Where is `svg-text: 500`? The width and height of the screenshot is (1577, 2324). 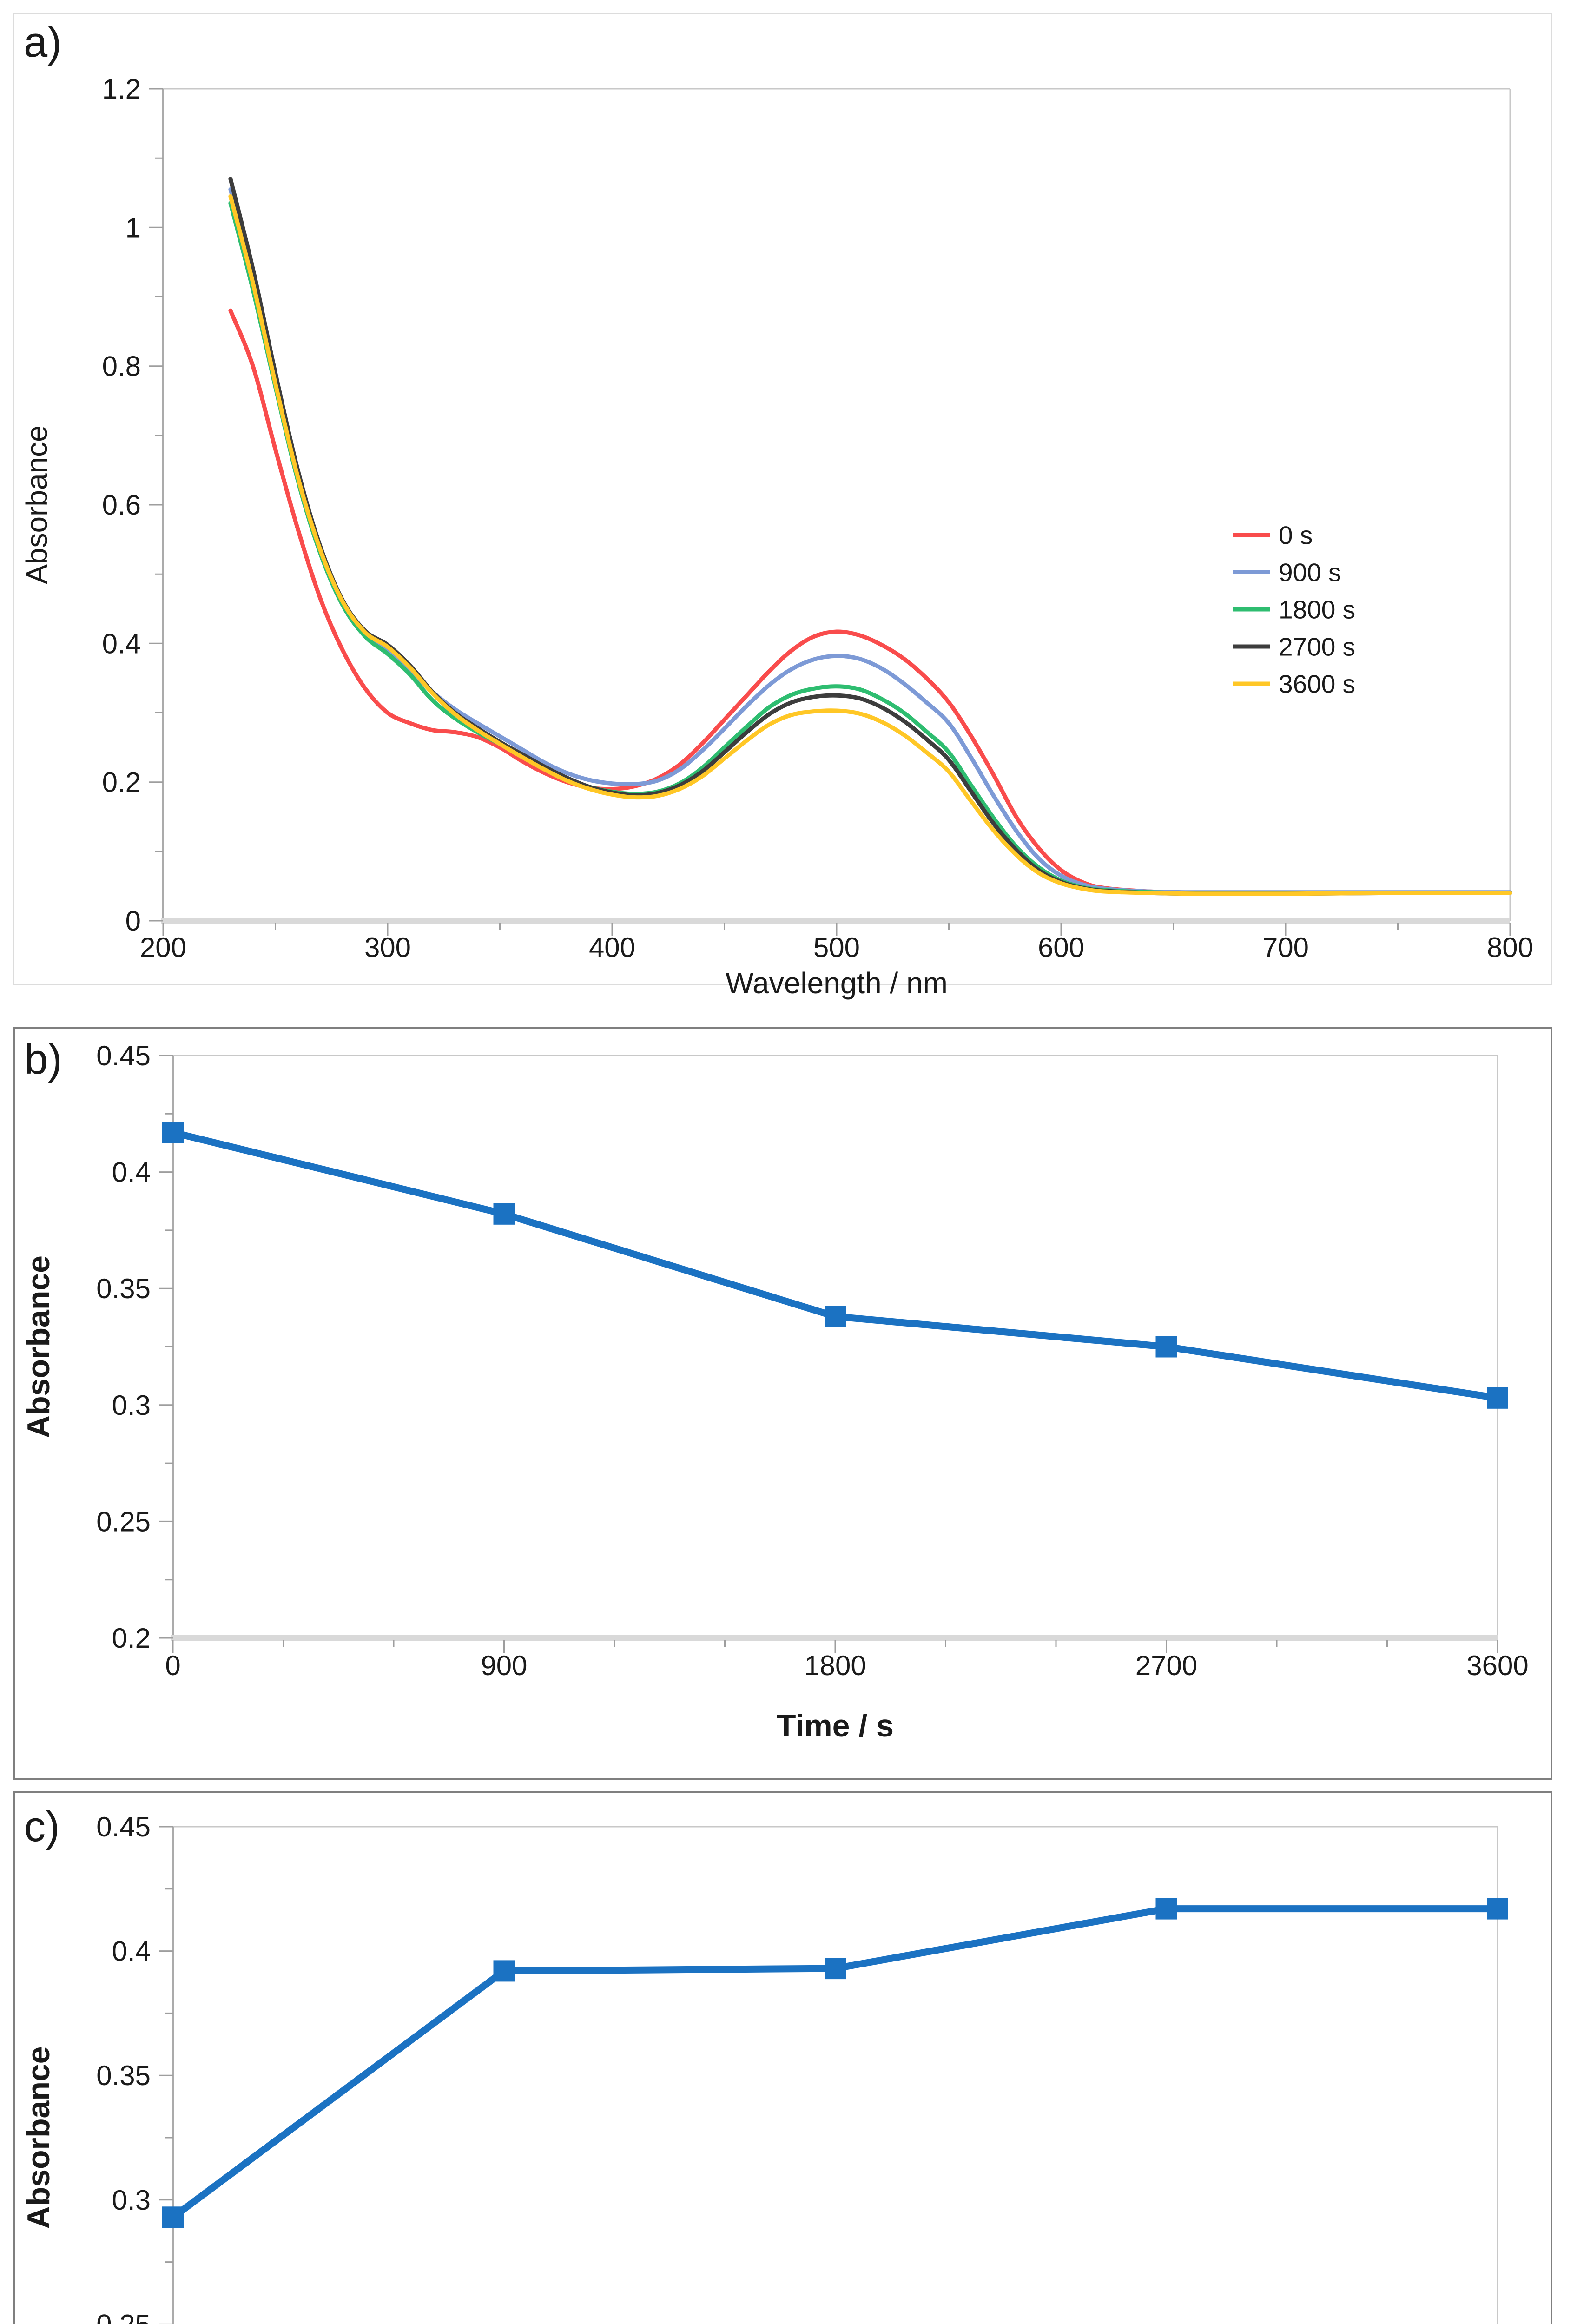 svg-text: 500 is located at coordinates (836, 947).